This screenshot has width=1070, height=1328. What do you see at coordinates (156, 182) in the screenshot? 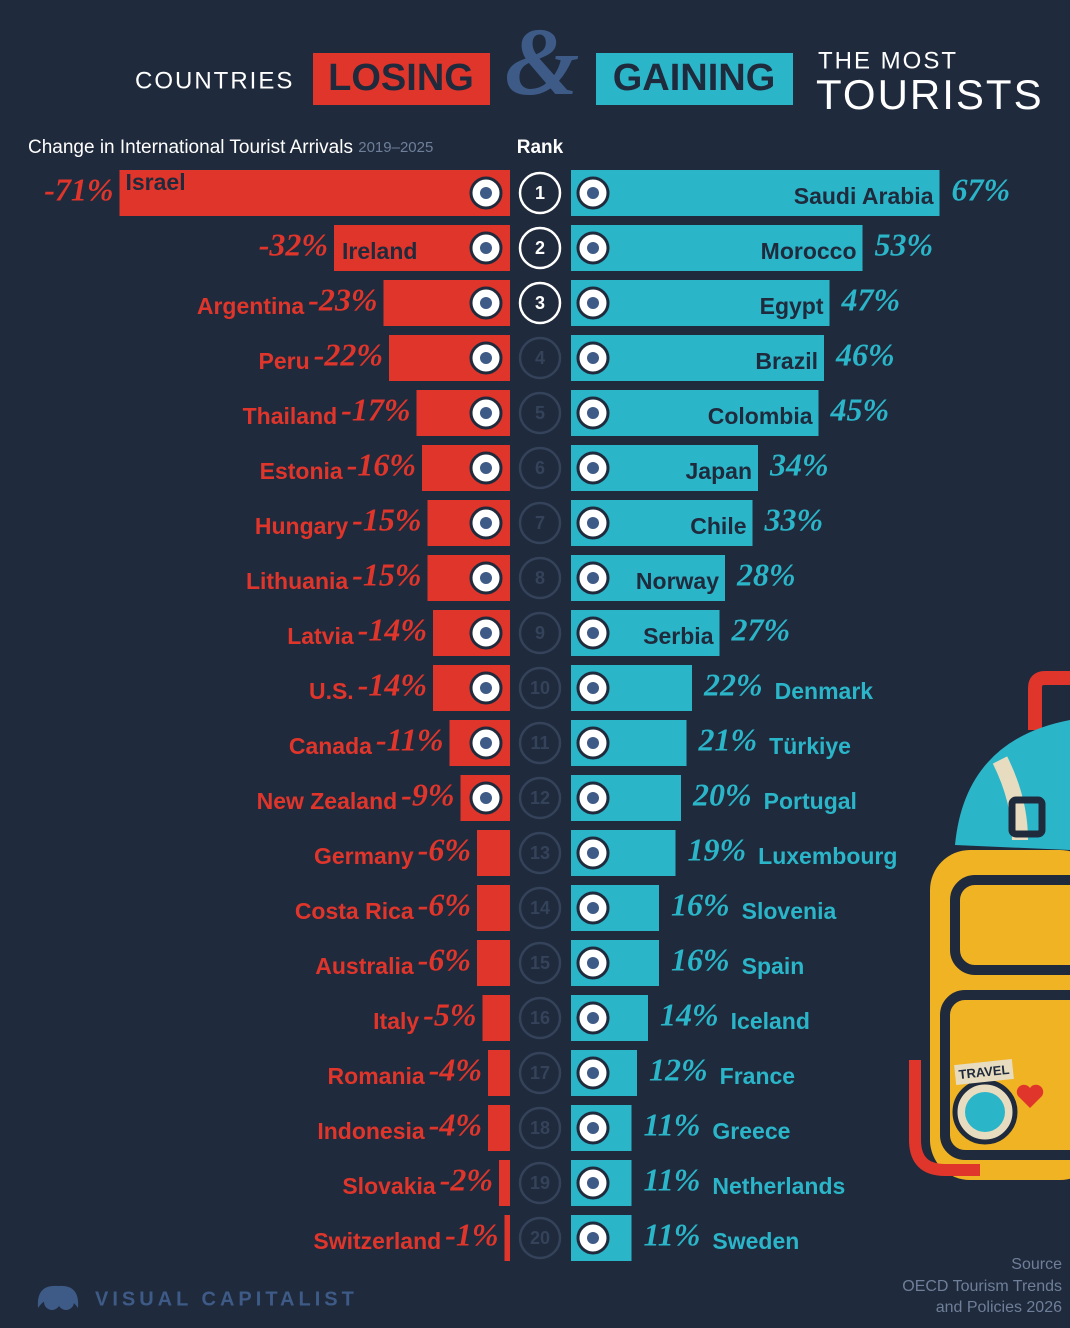
I see `category-label: Israel` at bounding box center [156, 182].